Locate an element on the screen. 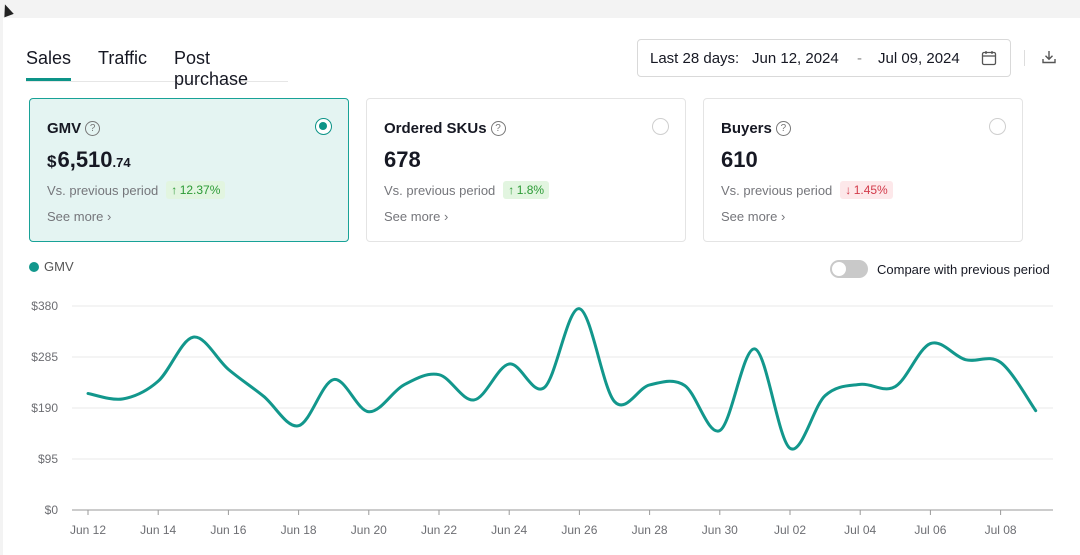 Image resolution: width=1080 pixels, height=555 pixels. card-compare: Vs. previous period ↑ 12.37% is located at coordinates (136, 190).